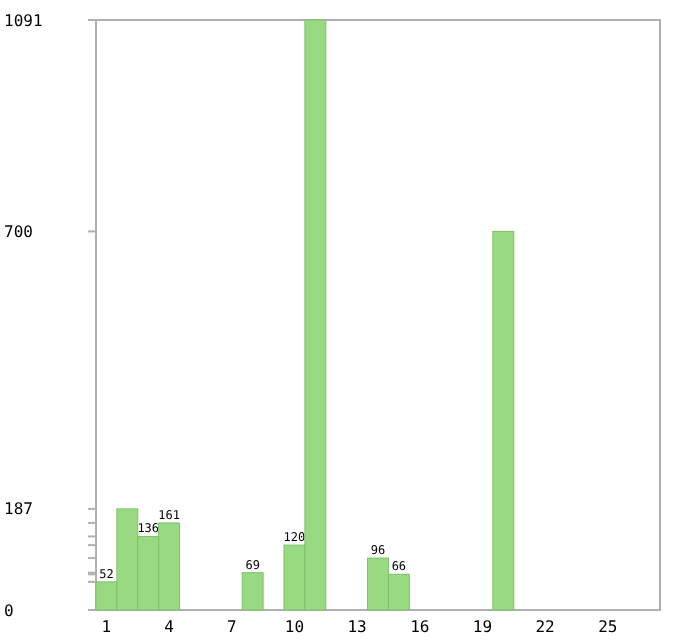 This screenshot has width=680, height=642. What do you see at coordinates (608, 627) in the screenshot?
I see `x-tick-label: 25` at bounding box center [608, 627].